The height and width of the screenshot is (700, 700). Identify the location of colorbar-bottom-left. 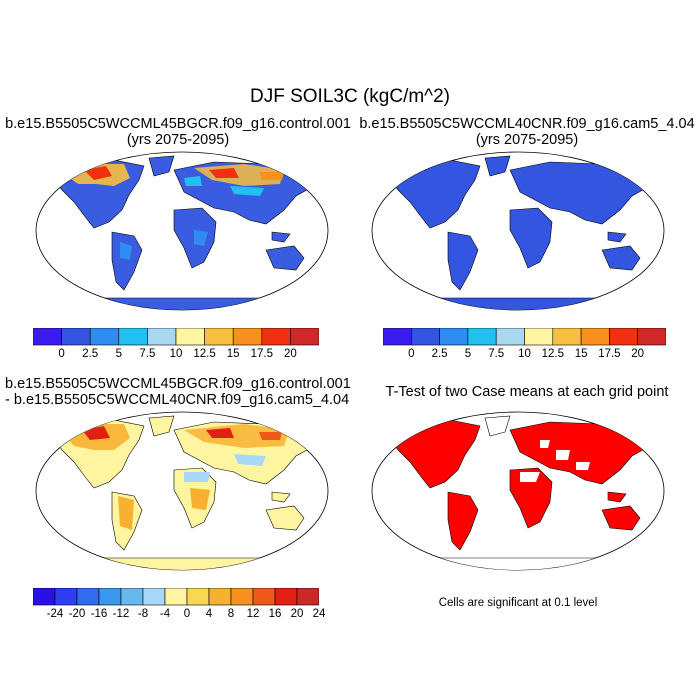
(176, 597).